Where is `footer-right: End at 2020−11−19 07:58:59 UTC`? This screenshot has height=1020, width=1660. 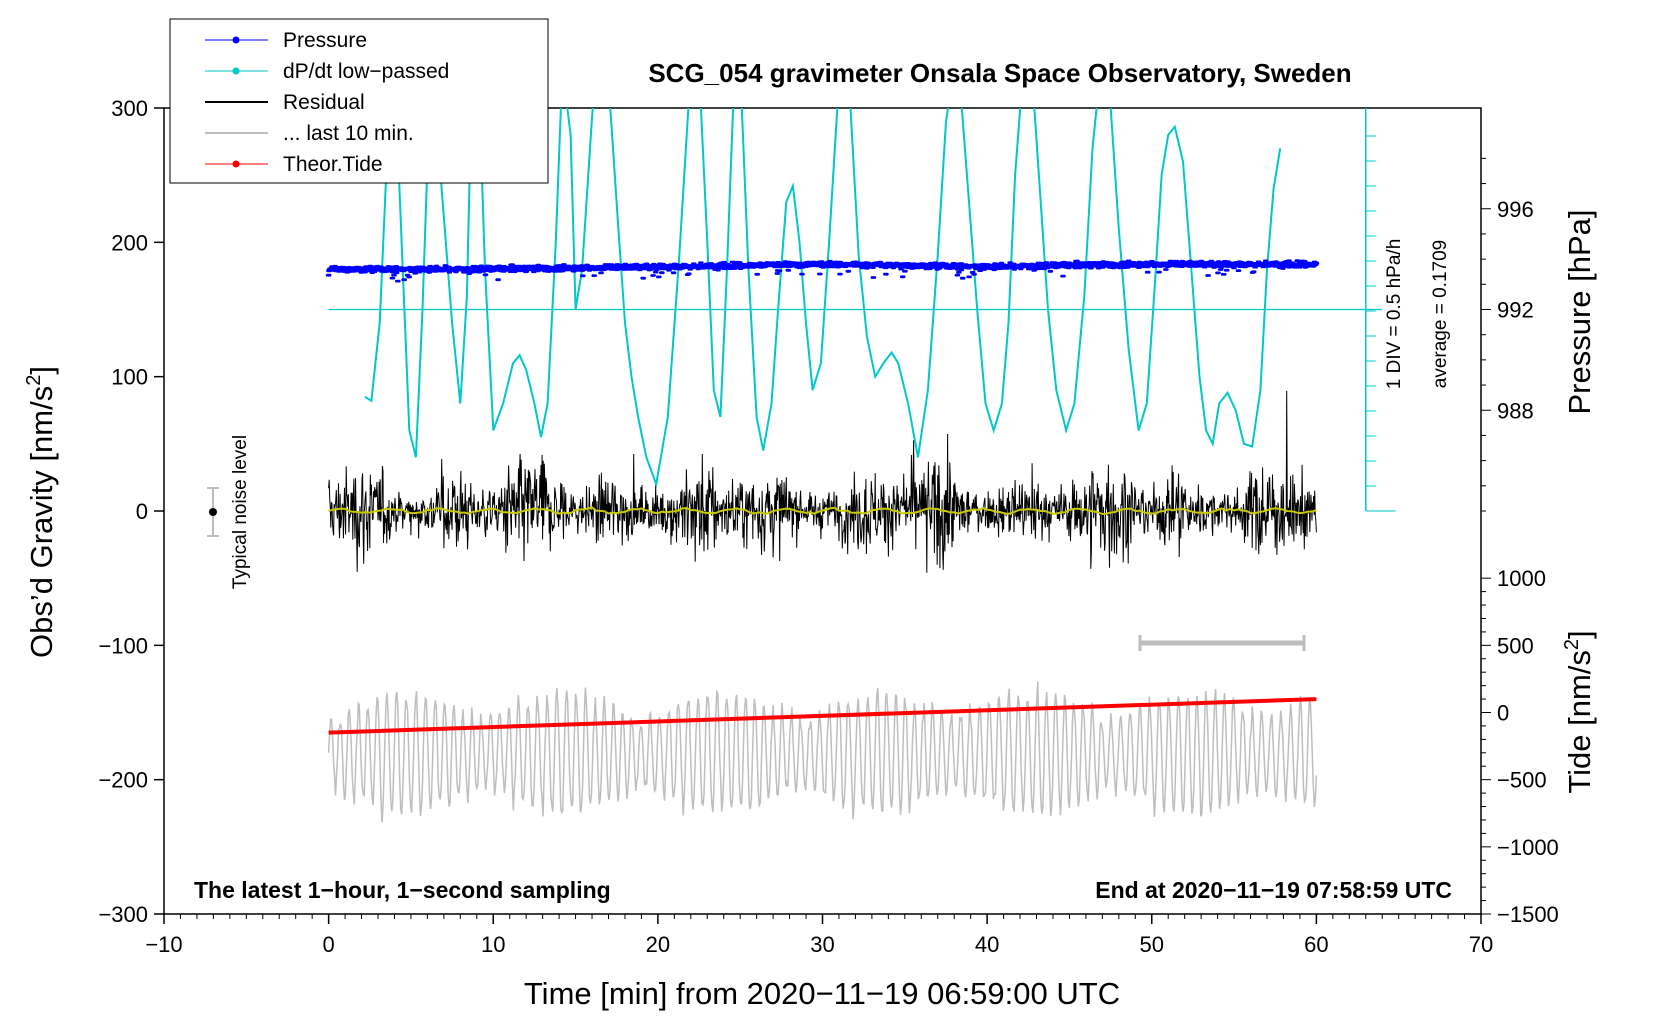
footer-right: End at 2020−11−19 07:58:59 UTC is located at coordinates (1273, 890).